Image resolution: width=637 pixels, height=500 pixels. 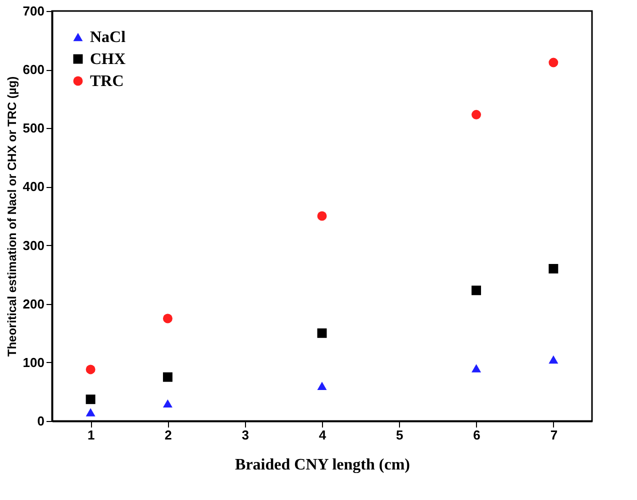 What do you see at coordinates (476, 435) in the screenshot?
I see `x-tick-label: 6` at bounding box center [476, 435].